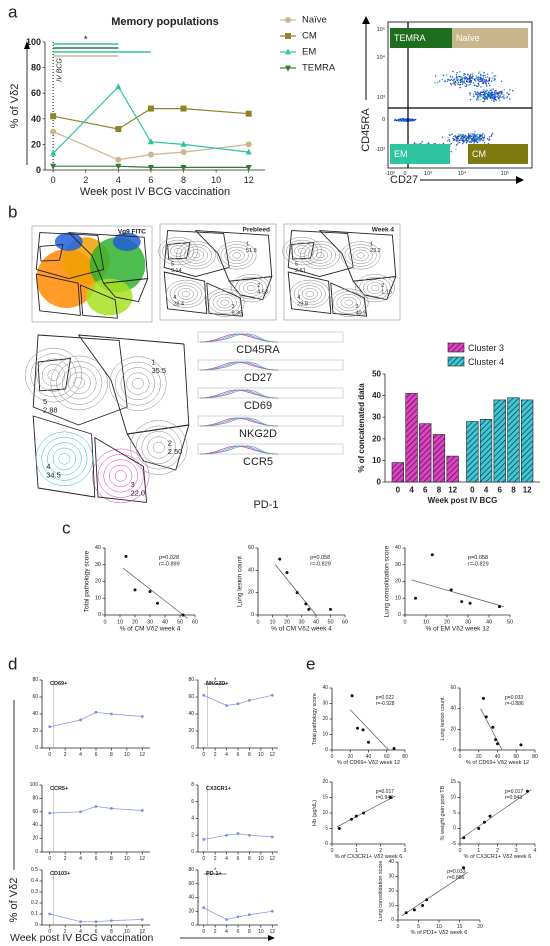 This screenshot has width=550, height=946. Describe the element at coordinates (309, 52) in the screenshot. I see `legend-label: EM` at that location.